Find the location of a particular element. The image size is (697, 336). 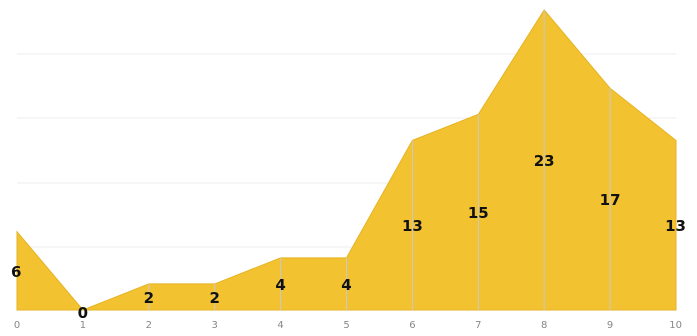

data-label: 0 is located at coordinates (83, 313).